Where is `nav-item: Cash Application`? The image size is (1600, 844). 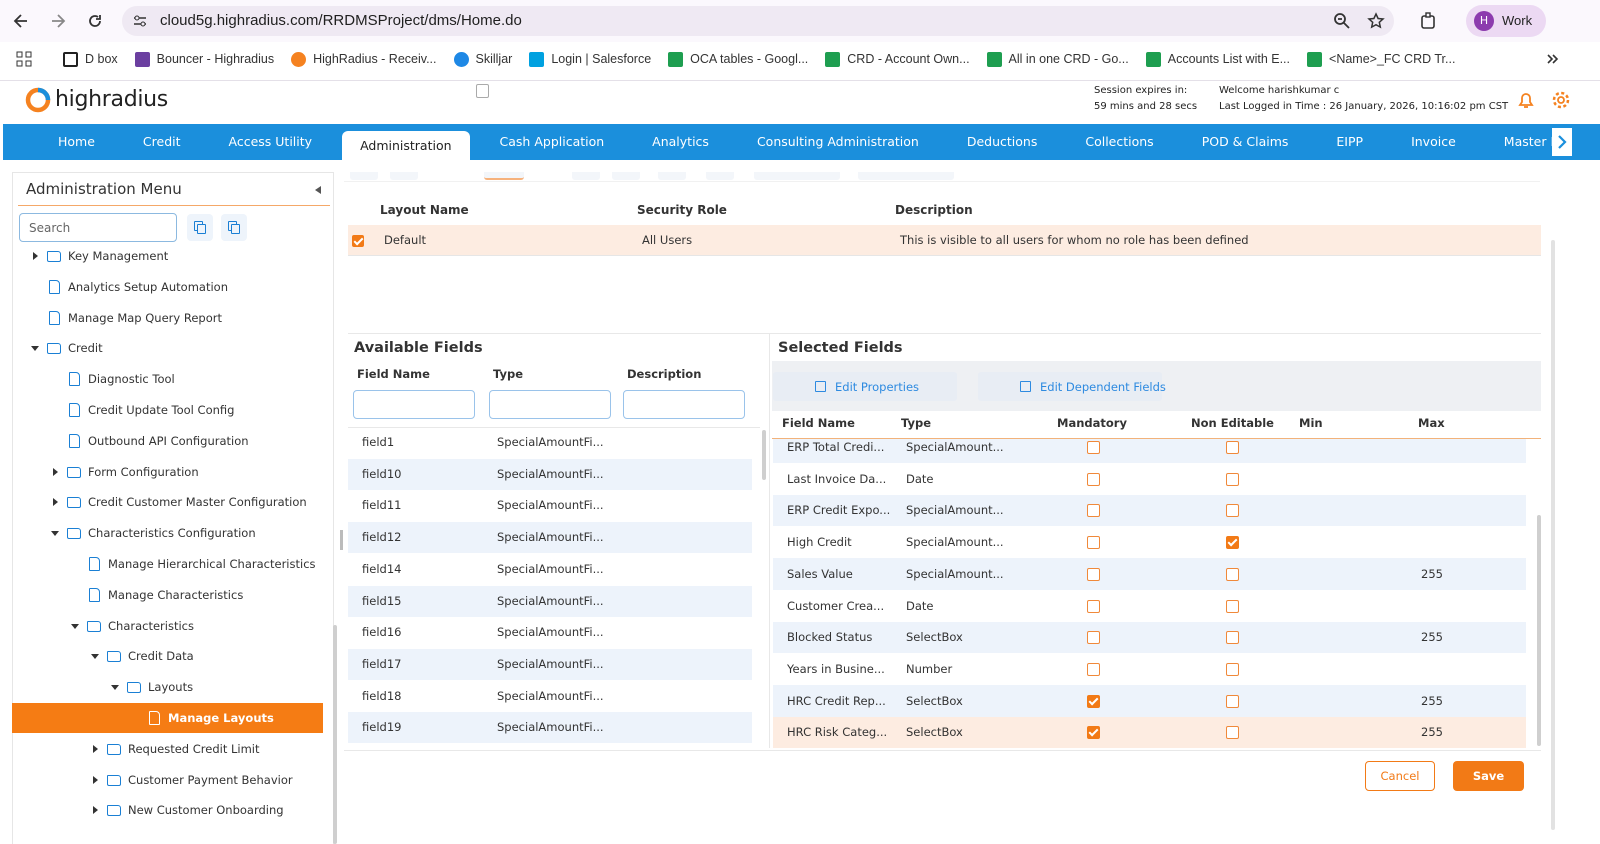
nav-item: Cash Application is located at coordinates (552, 141).